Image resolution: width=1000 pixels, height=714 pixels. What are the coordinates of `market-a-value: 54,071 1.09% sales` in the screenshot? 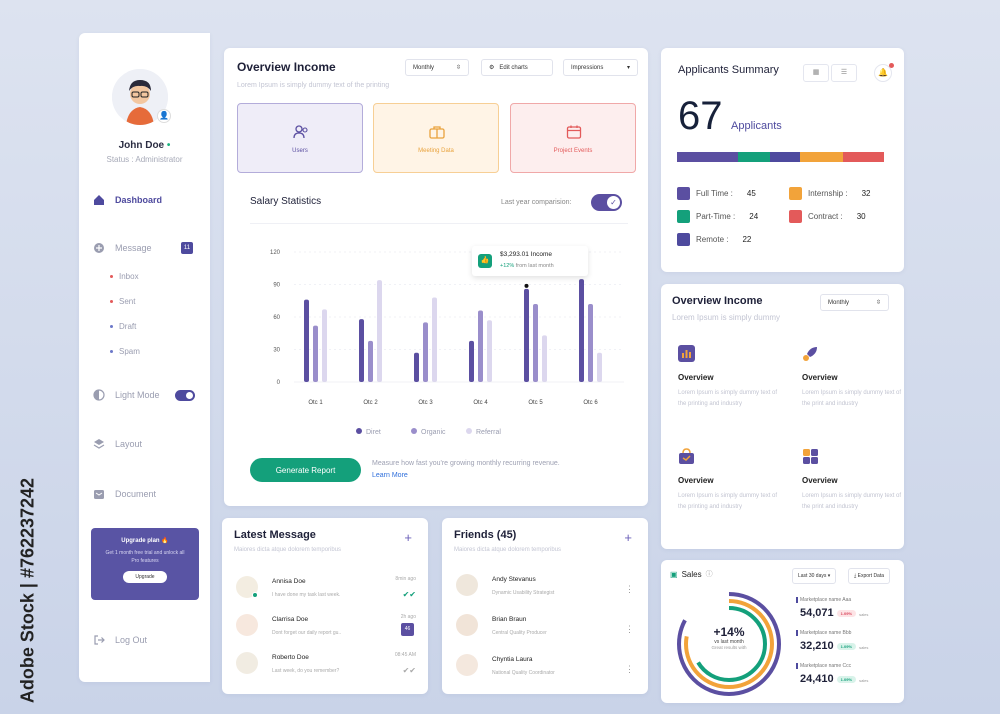 It's located at (834, 613).